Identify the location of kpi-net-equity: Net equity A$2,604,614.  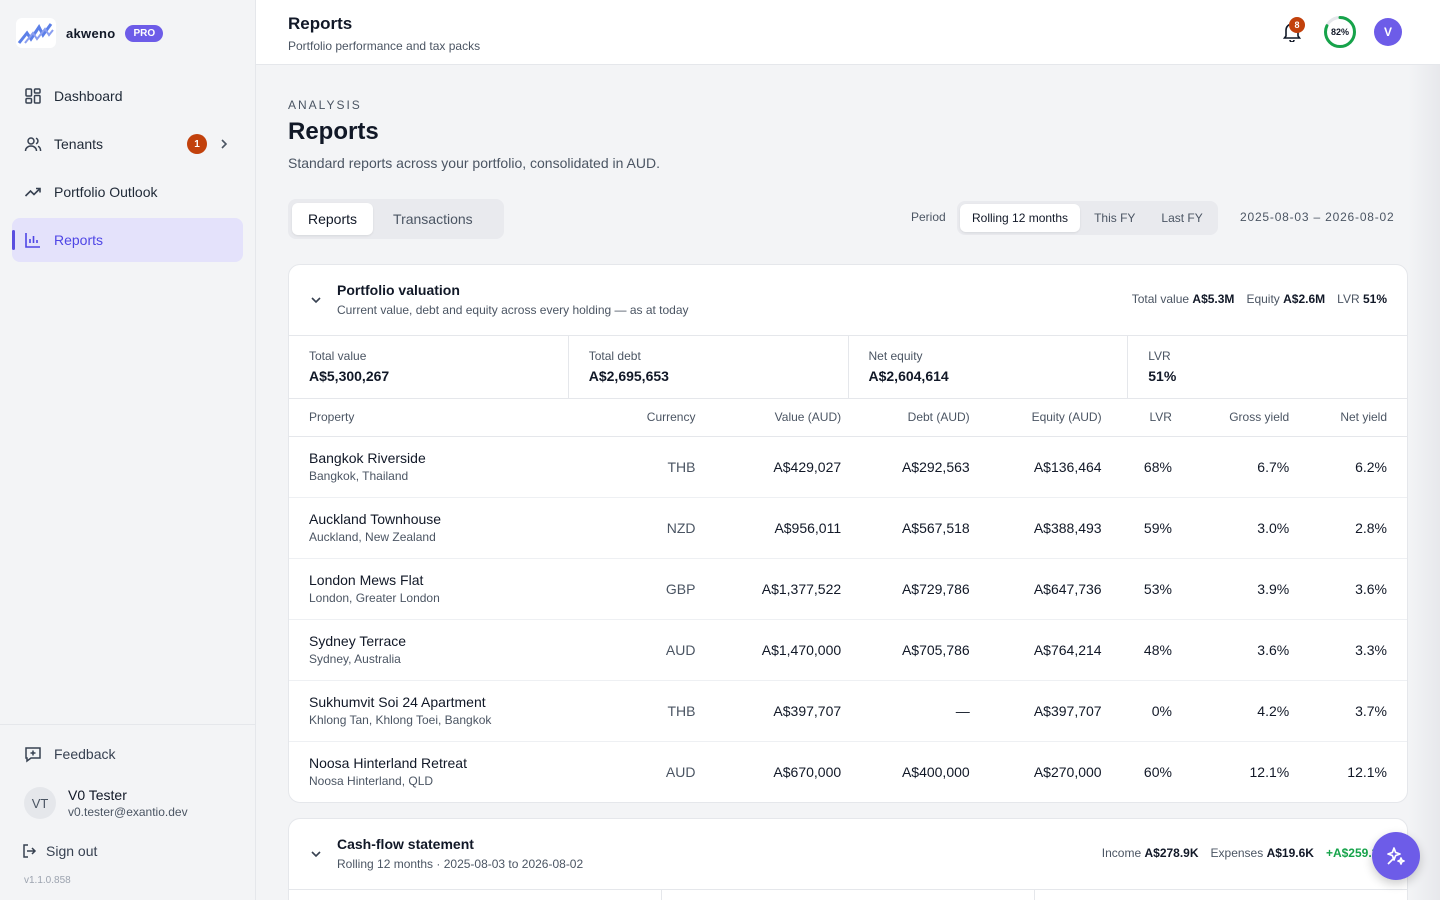
(989, 367).